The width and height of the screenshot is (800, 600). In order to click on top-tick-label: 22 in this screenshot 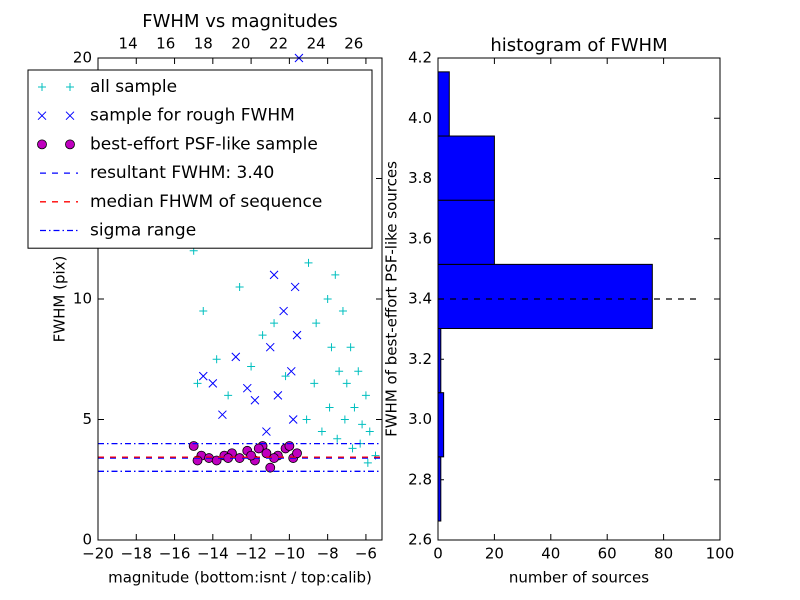, I will do `click(278, 44)`.